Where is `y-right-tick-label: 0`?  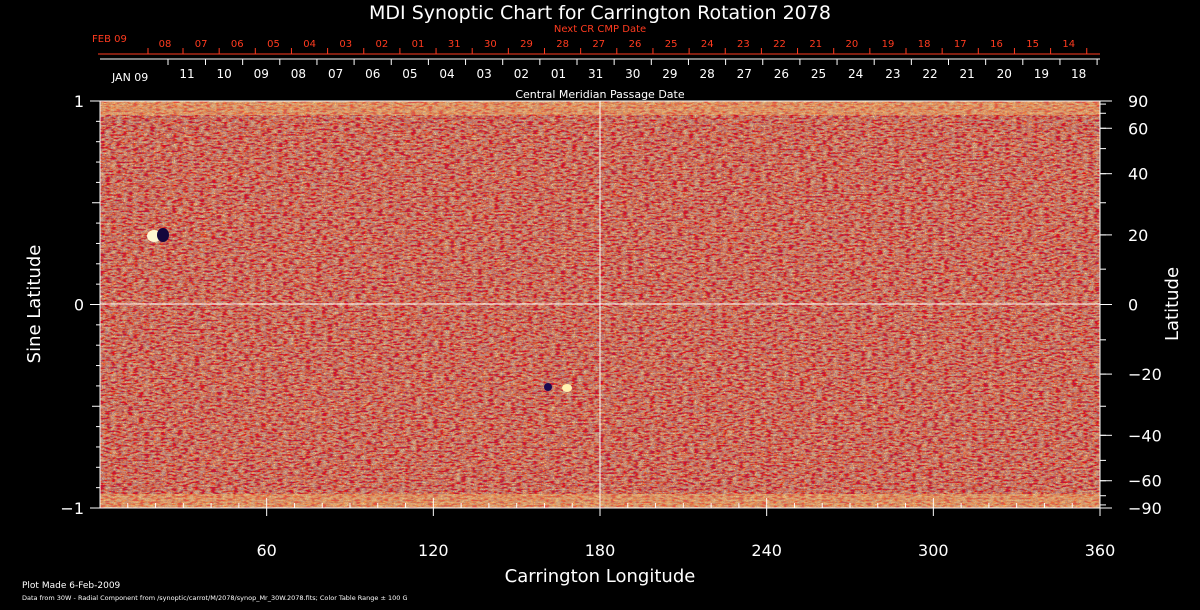
y-right-tick-label: 0 is located at coordinates (1133, 305).